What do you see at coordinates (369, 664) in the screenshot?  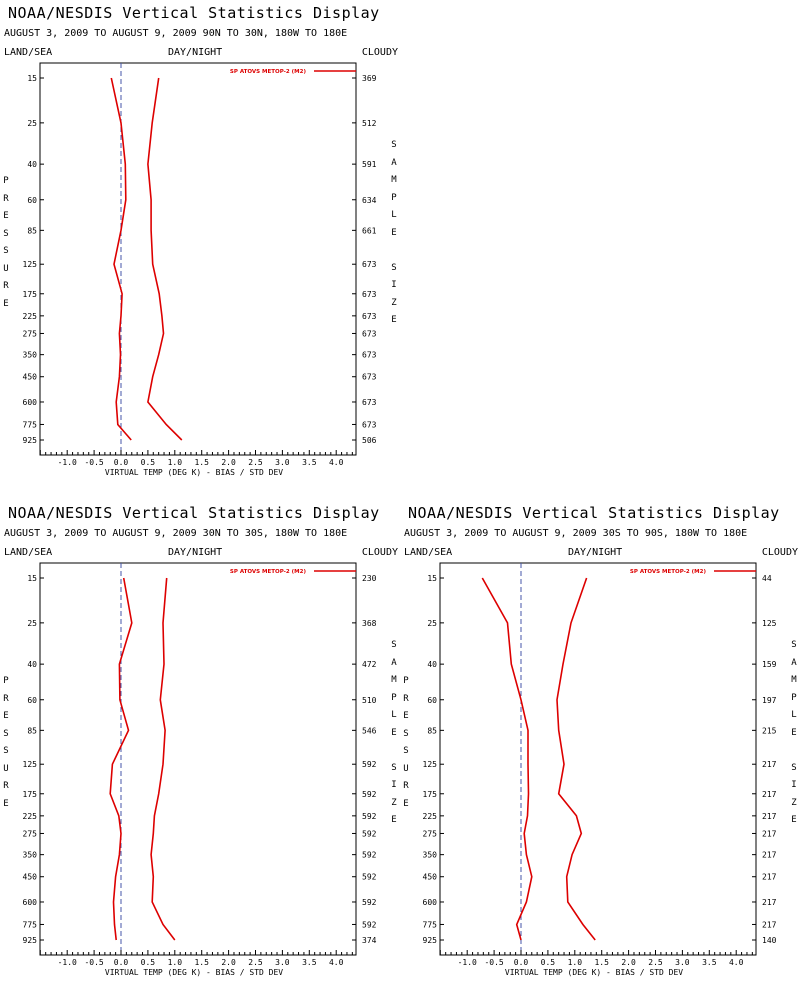 I see `sample-size-label: 472` at bounding box center [369, 664].